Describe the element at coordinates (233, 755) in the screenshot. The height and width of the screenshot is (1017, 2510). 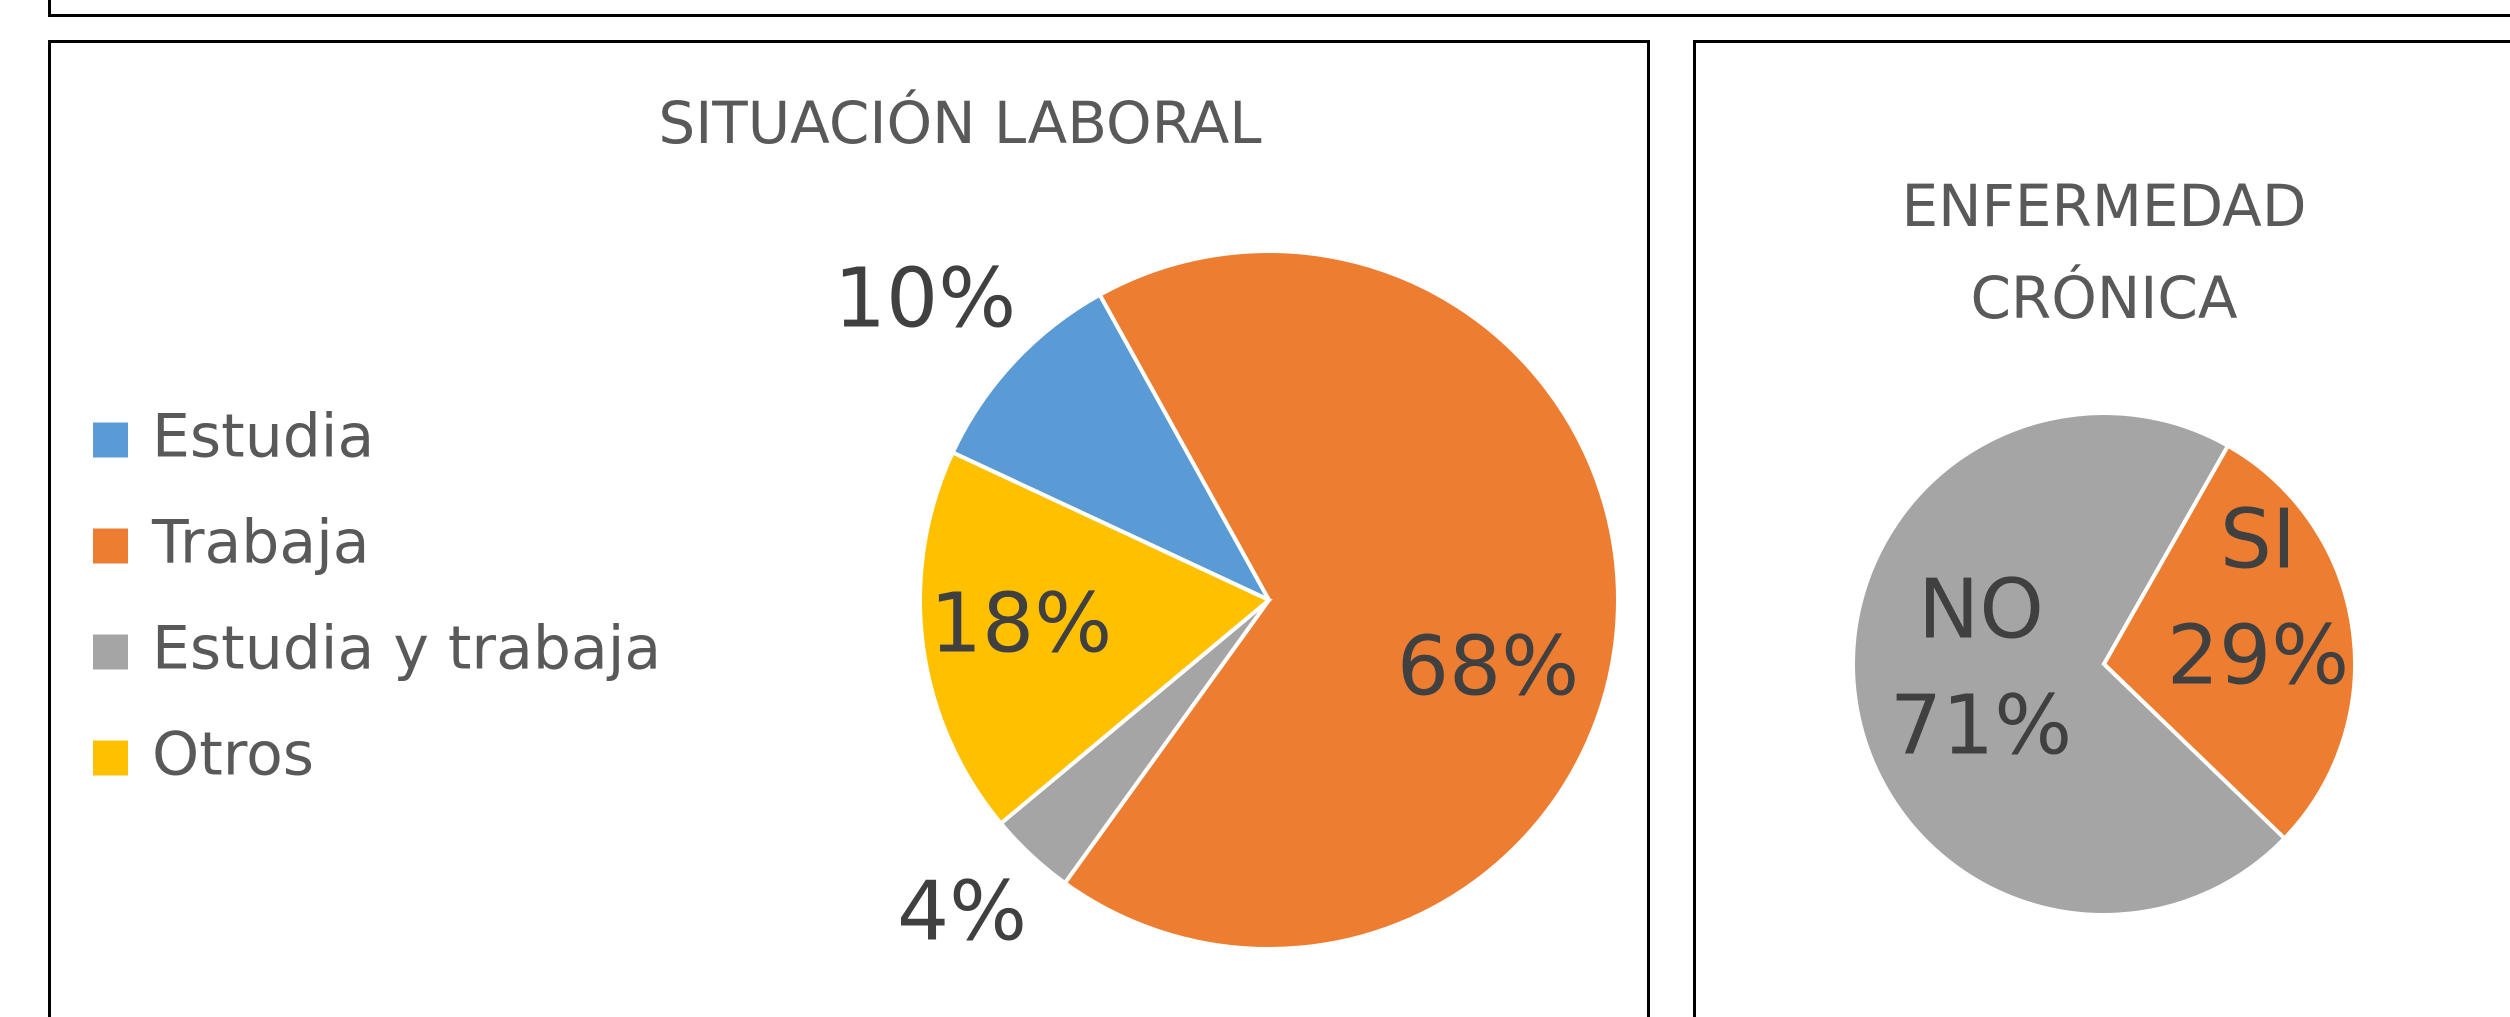
I see `legend-label: Otros` at that location.